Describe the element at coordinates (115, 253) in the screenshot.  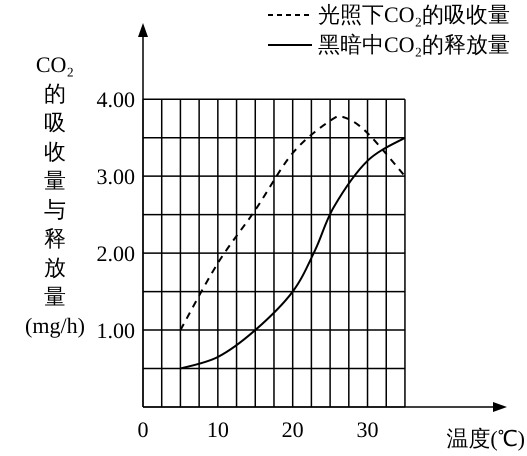
I see `y-tick-label: 2.00` at that location.